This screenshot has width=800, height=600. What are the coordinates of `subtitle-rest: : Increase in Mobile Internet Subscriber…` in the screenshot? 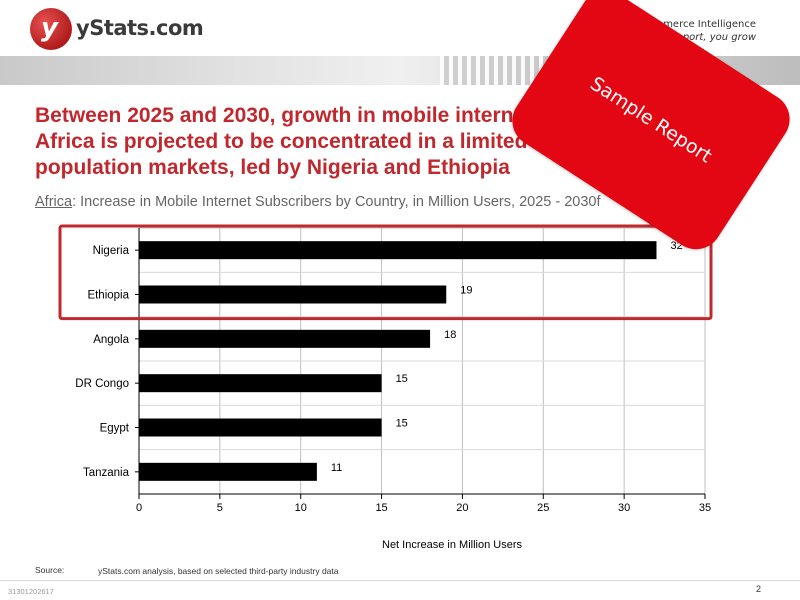 It's located at (336, 202).